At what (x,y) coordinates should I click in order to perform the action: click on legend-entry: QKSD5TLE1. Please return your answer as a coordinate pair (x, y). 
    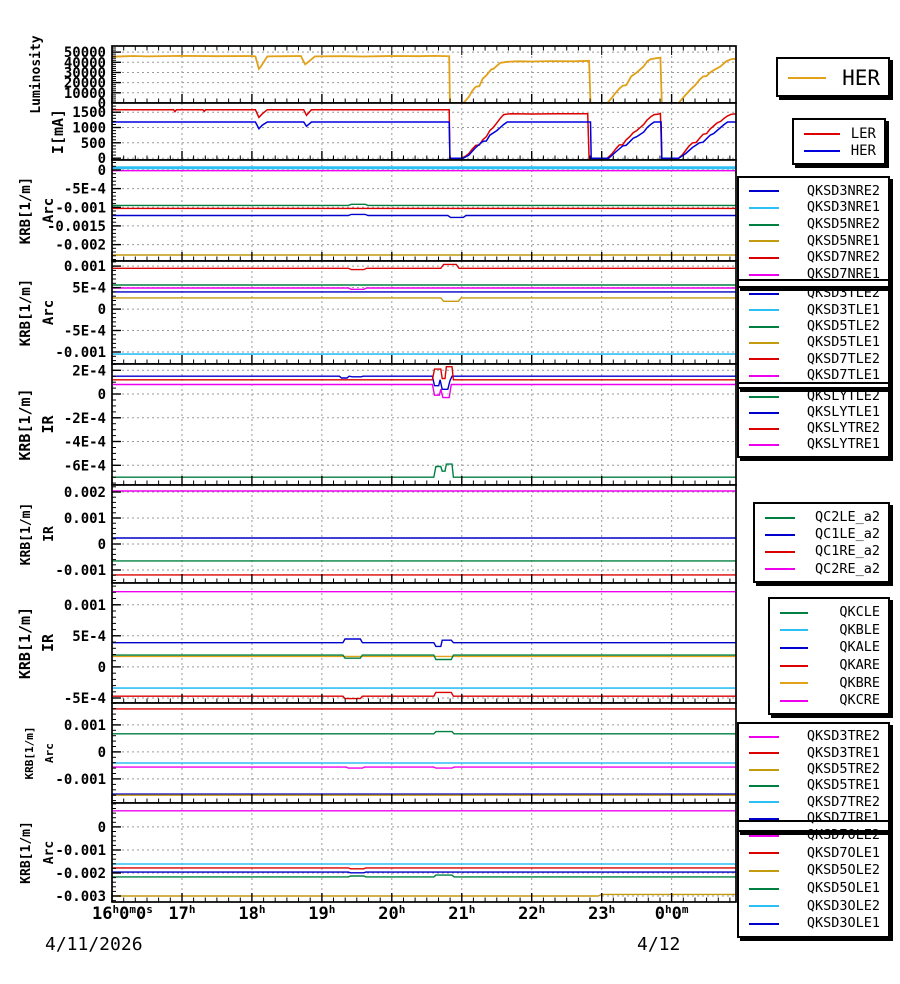
    Looking at the image, I should click on (813, 343).